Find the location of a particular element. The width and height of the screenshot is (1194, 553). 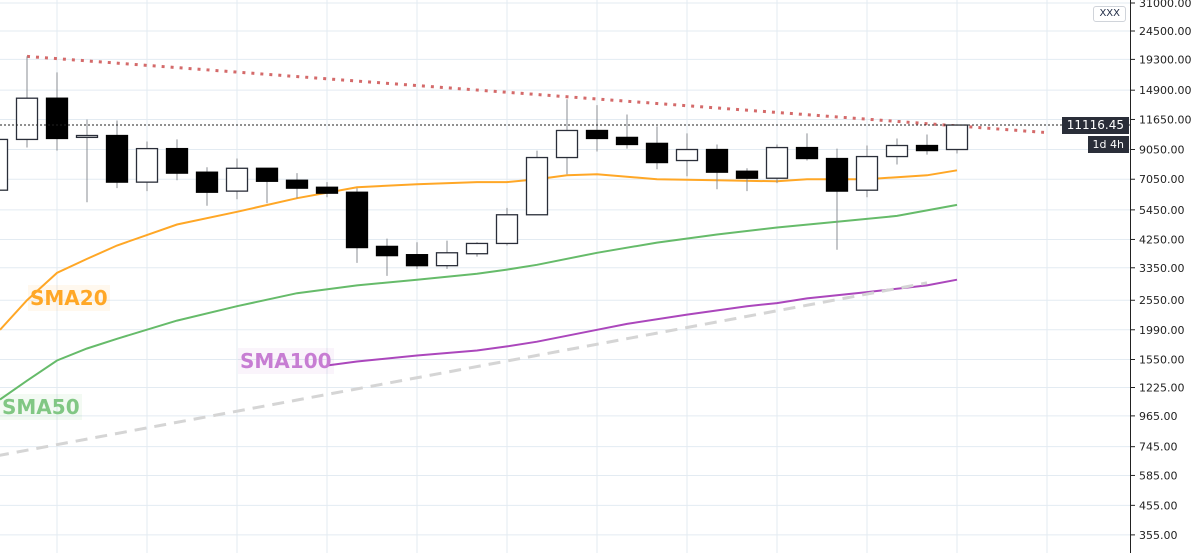

last-price-badge: 11116.45 is located at coordinates (1095, 126).